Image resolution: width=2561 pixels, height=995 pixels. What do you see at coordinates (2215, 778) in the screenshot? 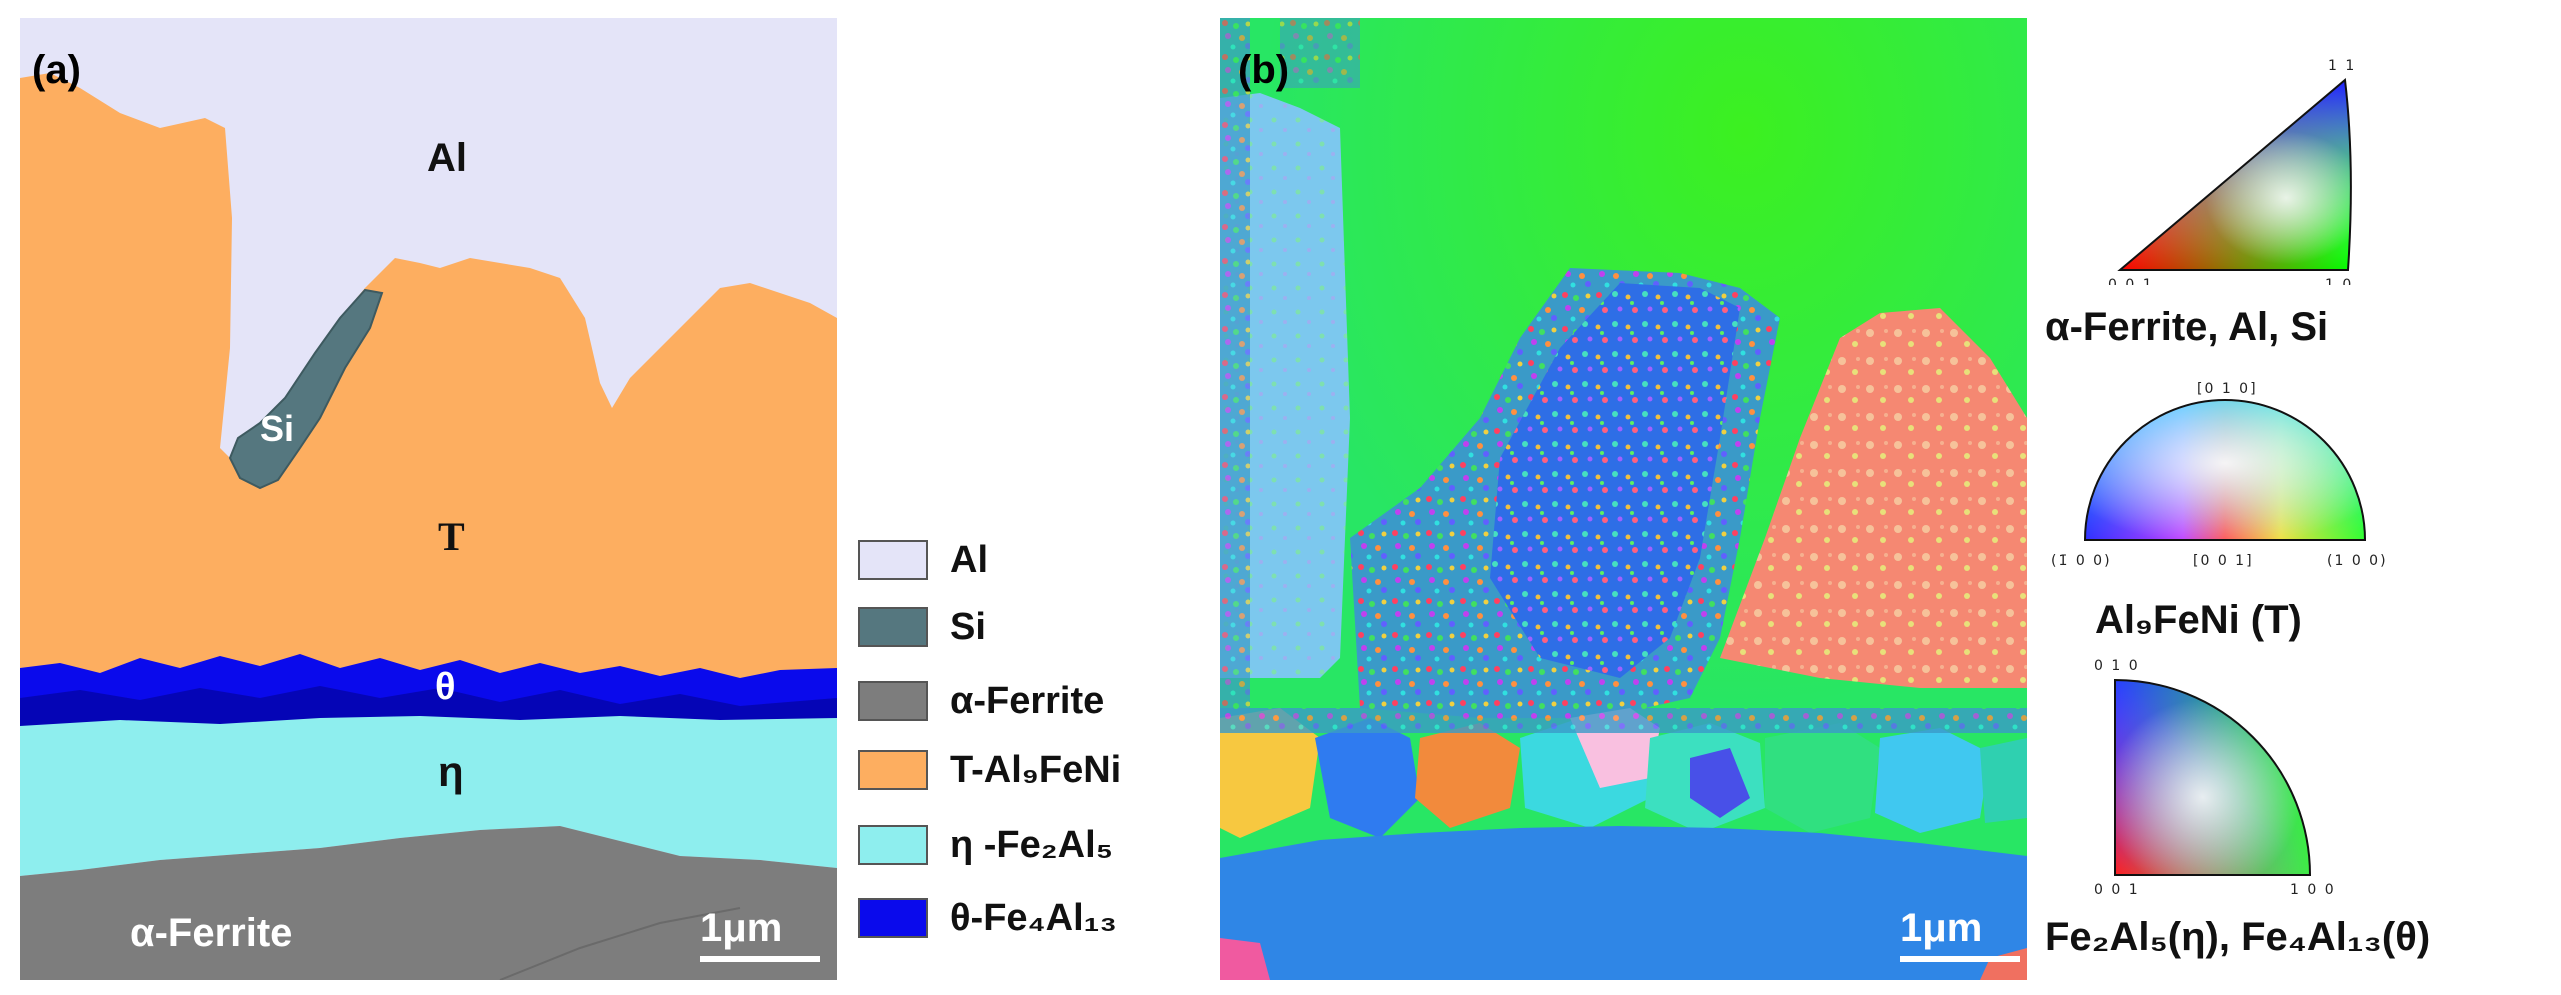
I see `ipf-quarter-disc: 0 1 0 0 0 1 1 0 0` at bounding box center [2215, 778].